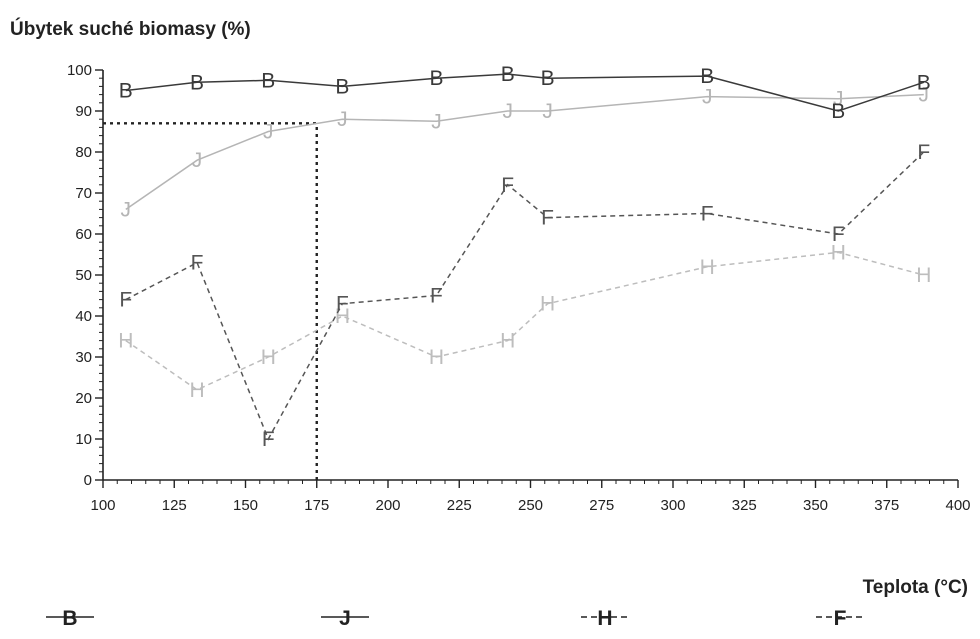  Describe the element at coordinates (316, 505) in the screenshot. I see `x-tick-label: 175` at that location.